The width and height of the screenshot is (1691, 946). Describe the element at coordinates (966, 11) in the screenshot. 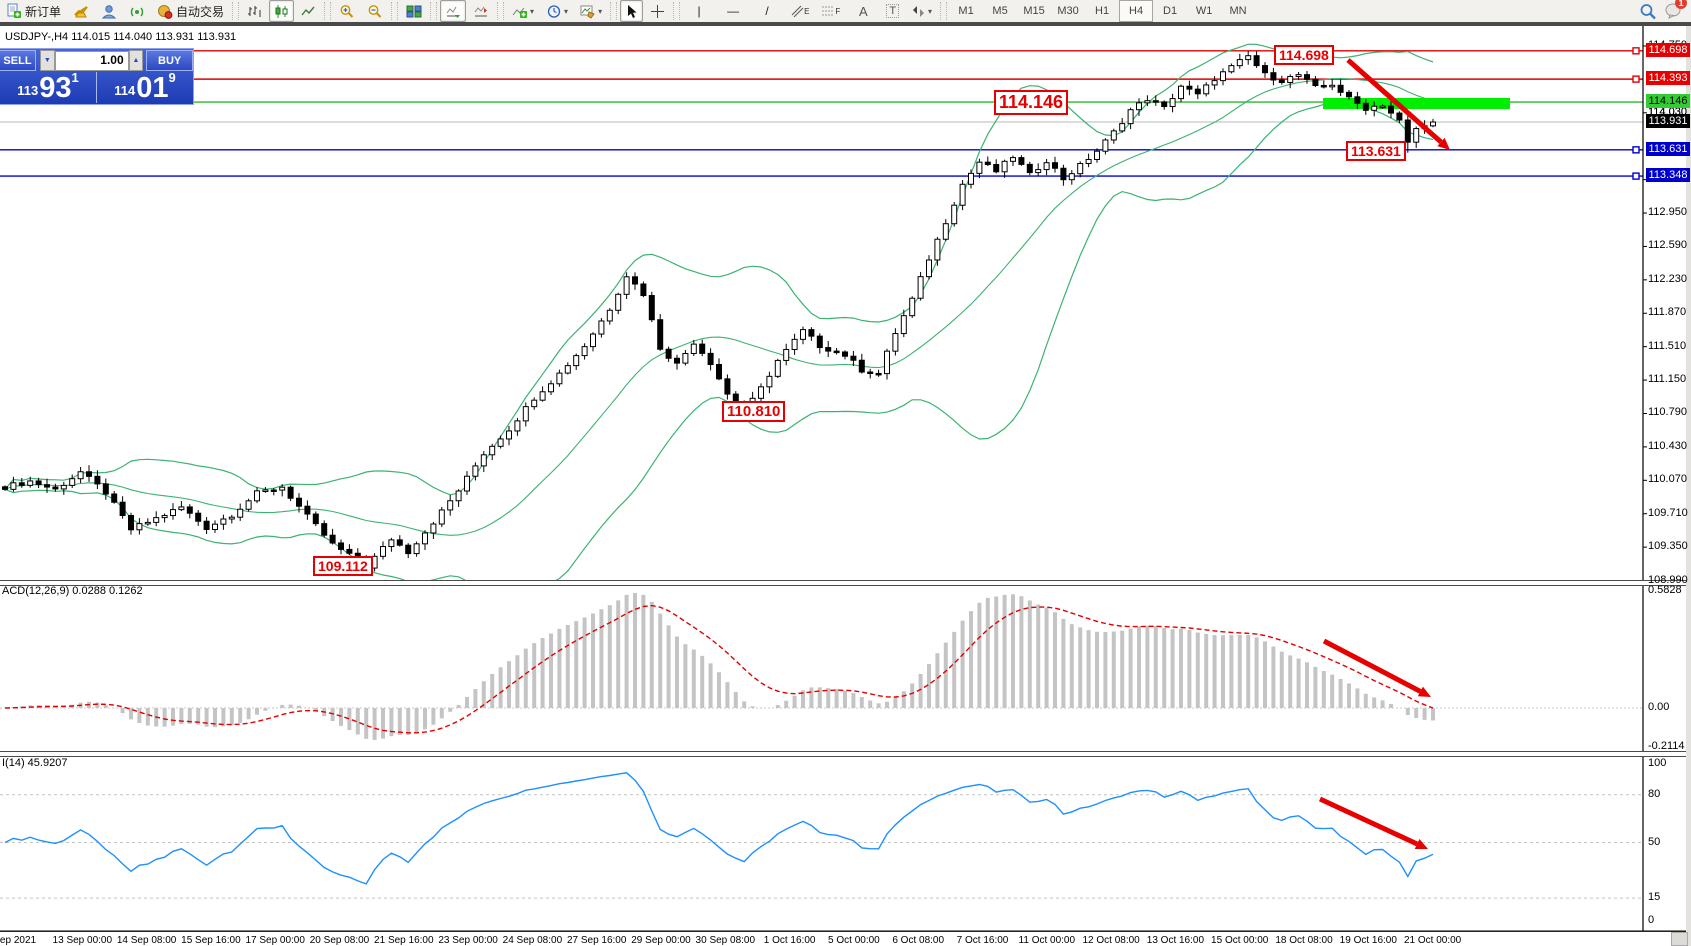

I see `timeframe-button-m1: M1` at that location.